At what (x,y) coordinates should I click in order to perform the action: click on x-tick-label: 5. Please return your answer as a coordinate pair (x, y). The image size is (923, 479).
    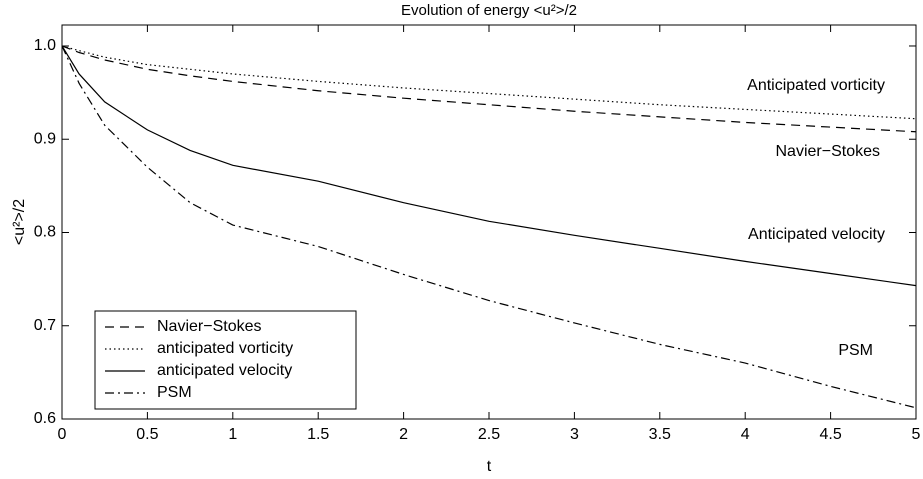
    Looking at the image, I should click on (916, 434).